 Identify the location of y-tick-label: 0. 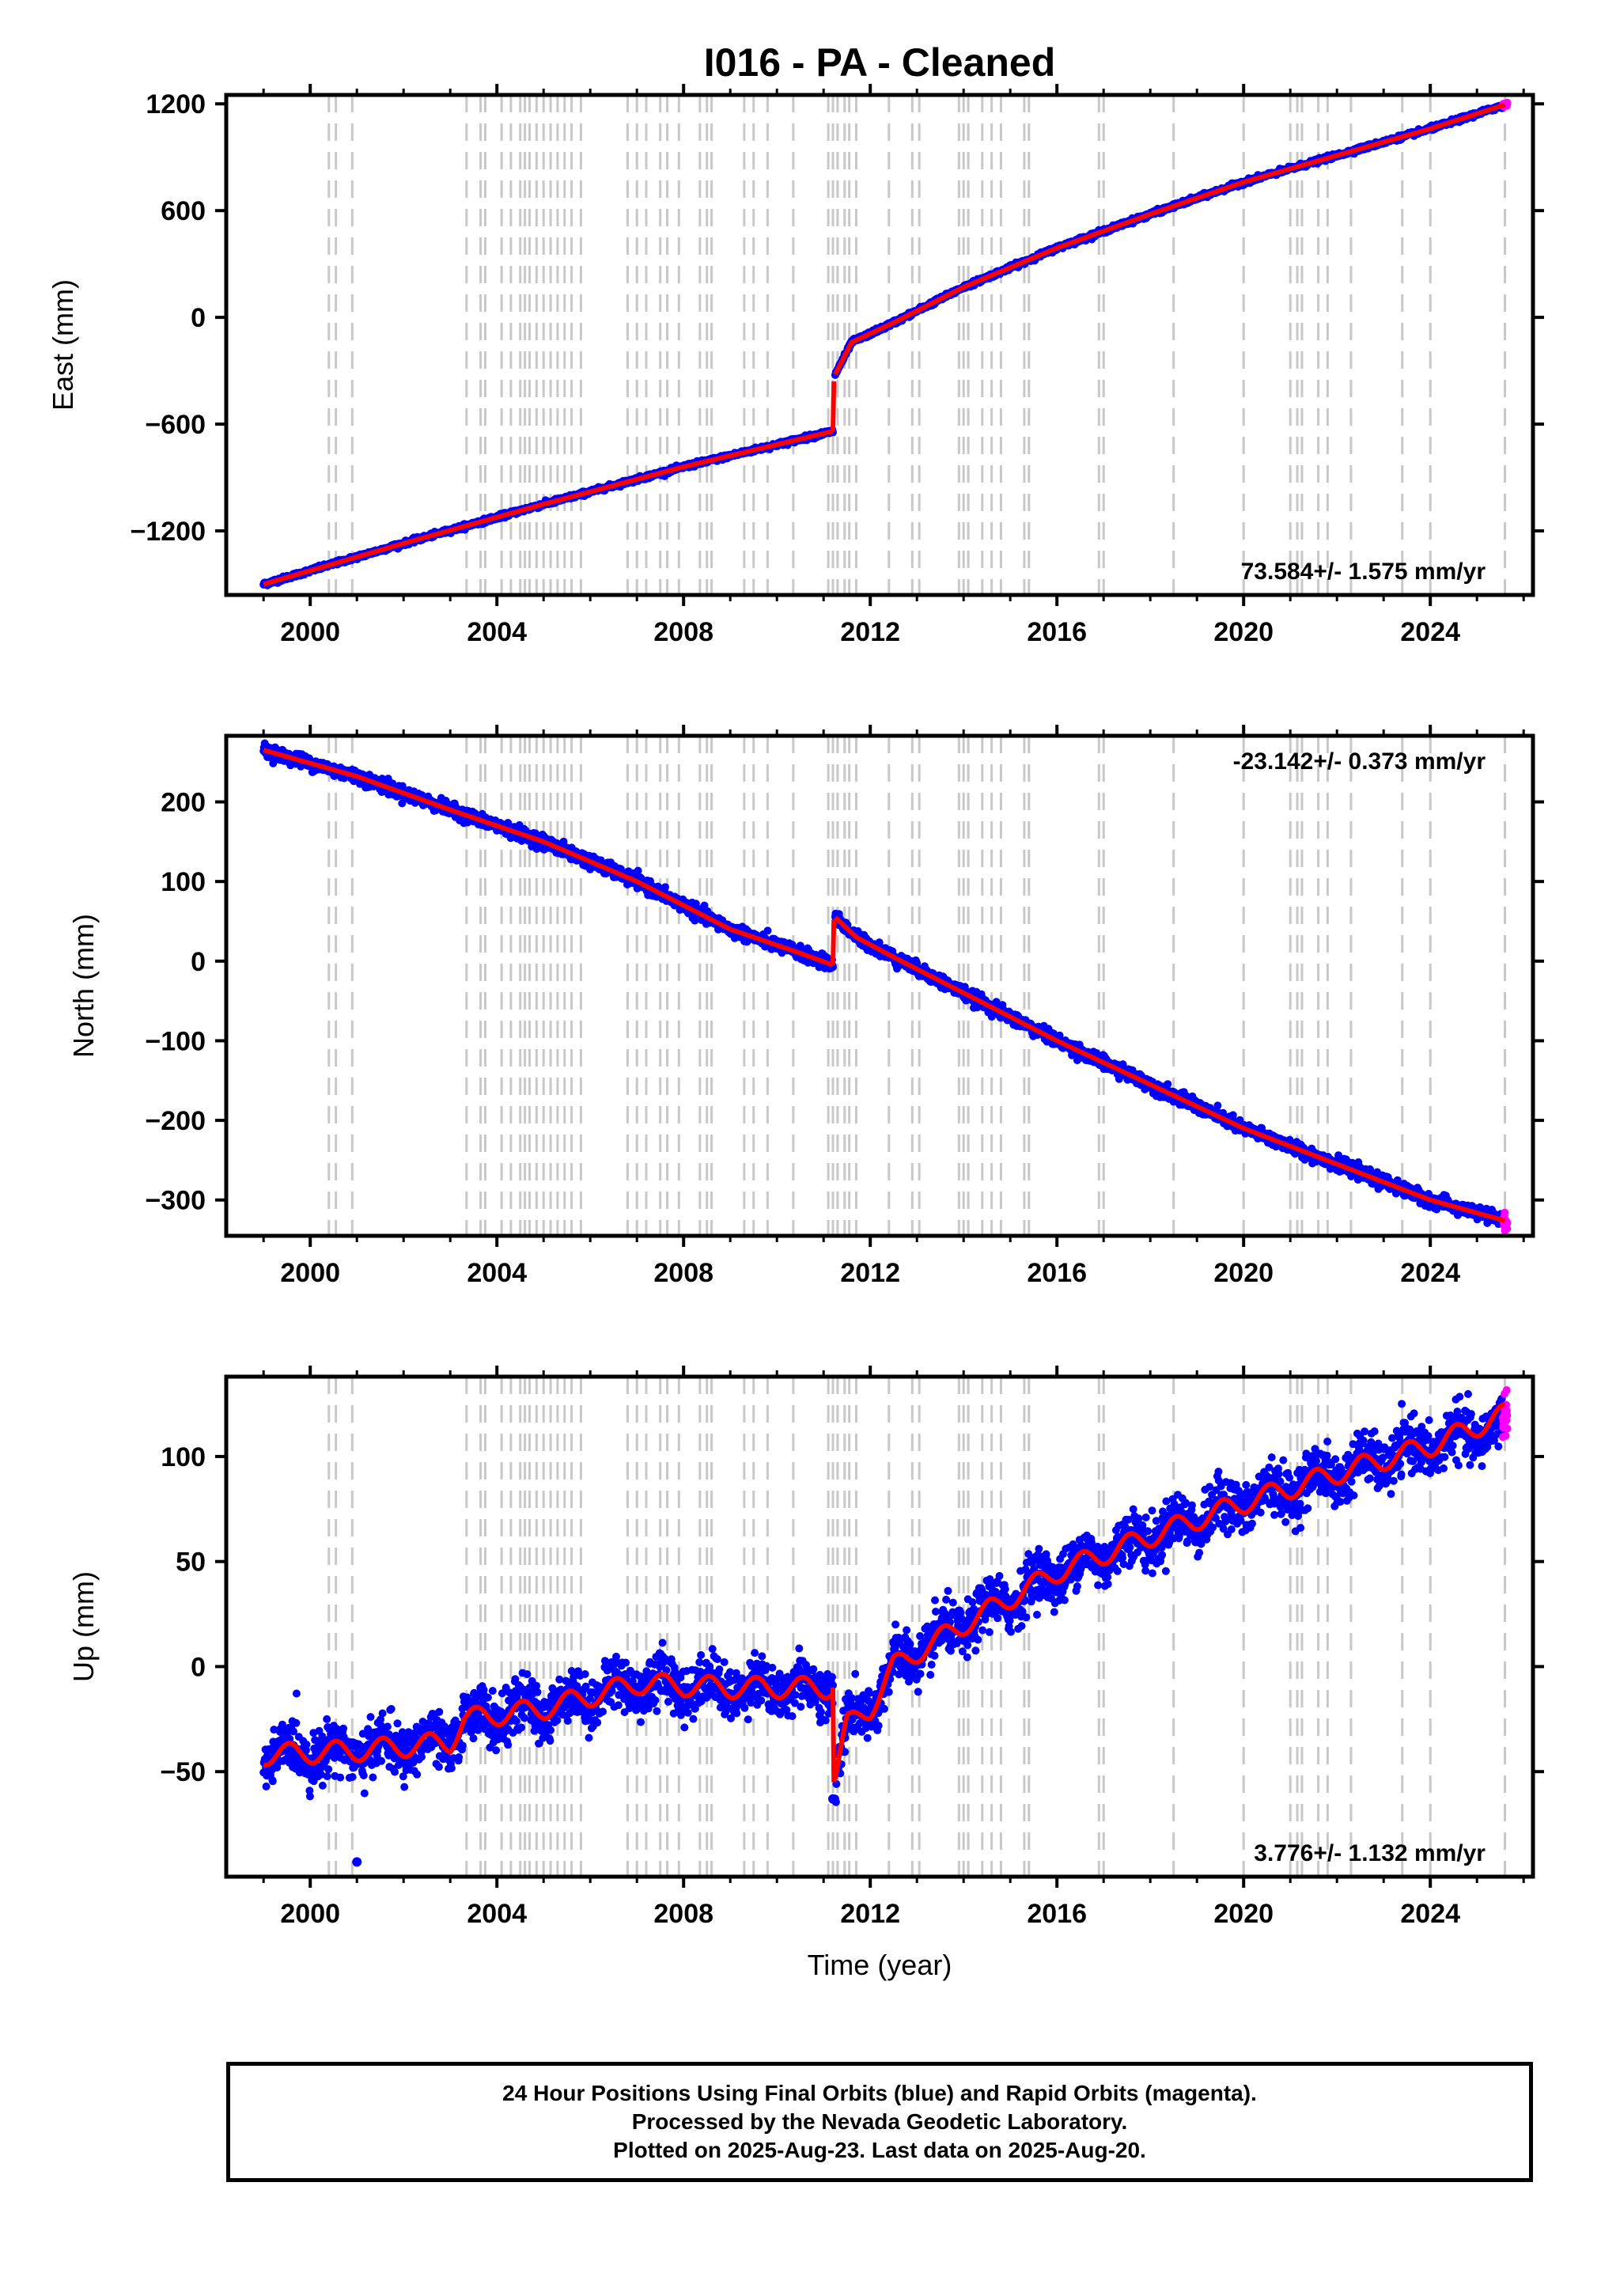
(199, 318).